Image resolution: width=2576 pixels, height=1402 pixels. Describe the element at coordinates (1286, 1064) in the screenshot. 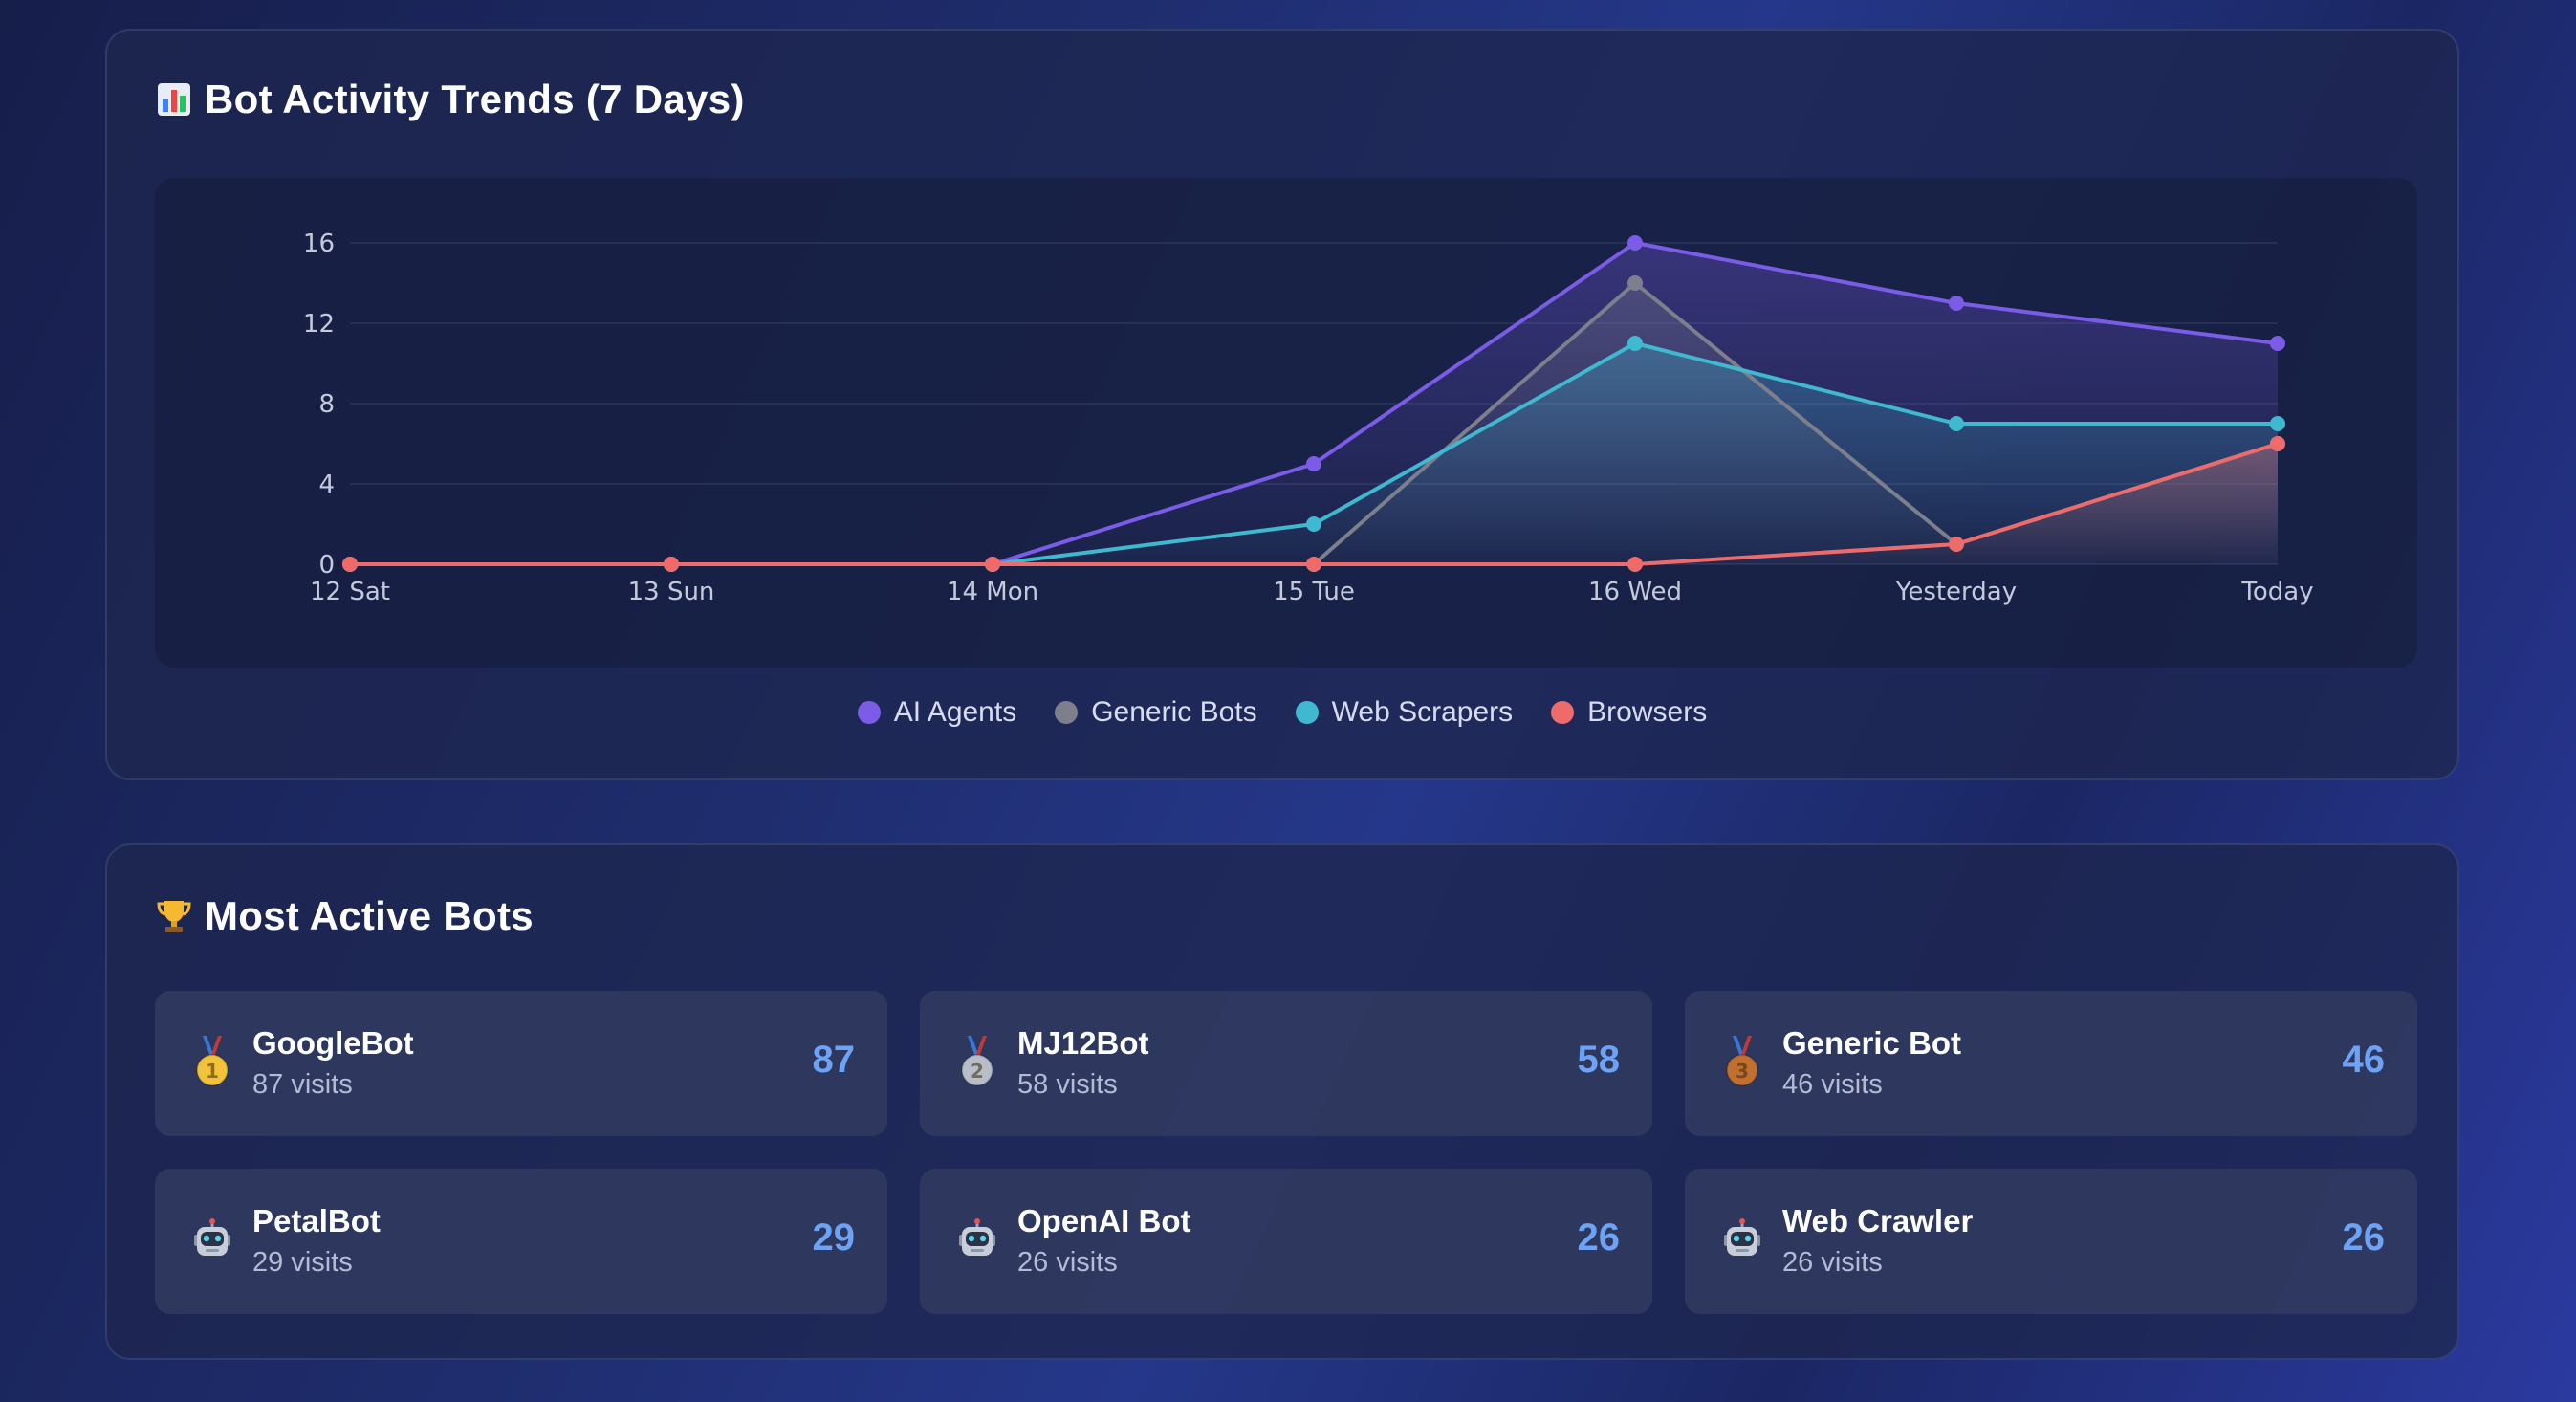

I see `bot-card: 2 MJ12Bot 58 visits 58` at that location.